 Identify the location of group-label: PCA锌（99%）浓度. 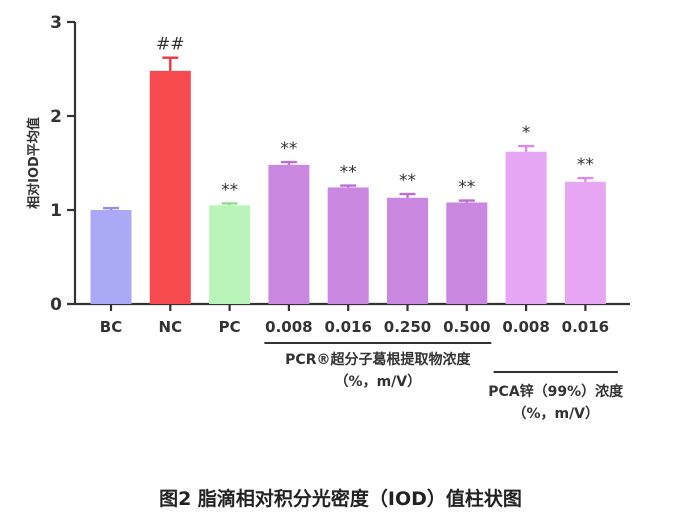
(556, 391).